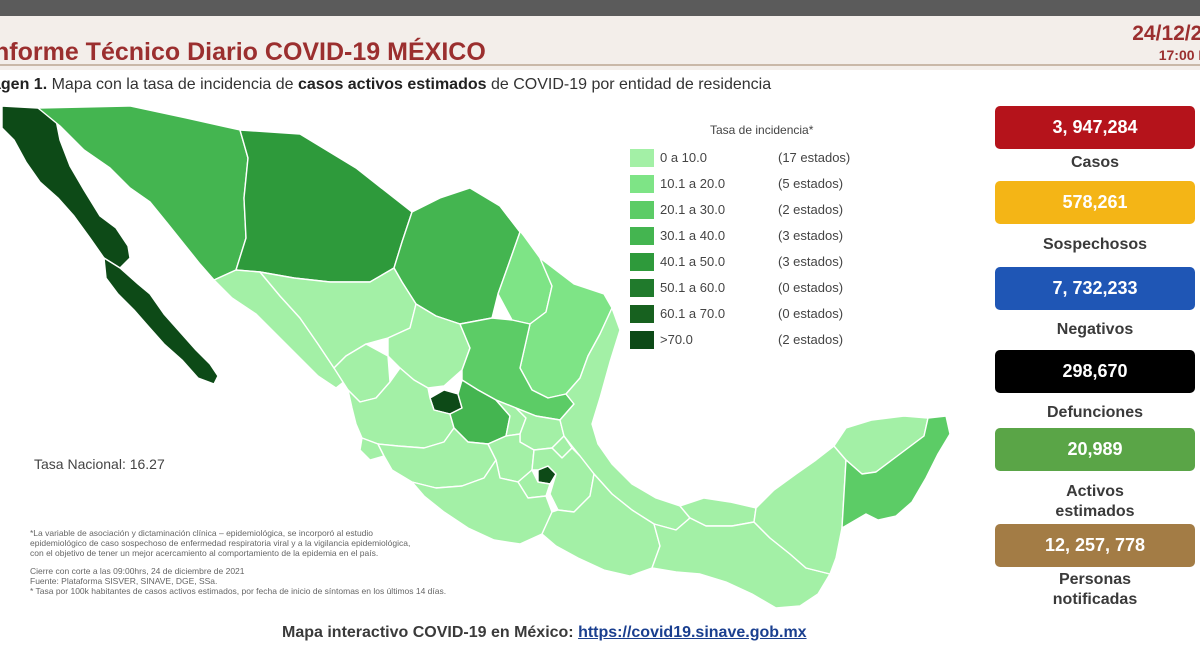 This screenshot has width=1200, height=666. Describe the element at coordinates (1095, 501) in the screenshot. I see `stat-activos-label: Activos estimados` at that location.